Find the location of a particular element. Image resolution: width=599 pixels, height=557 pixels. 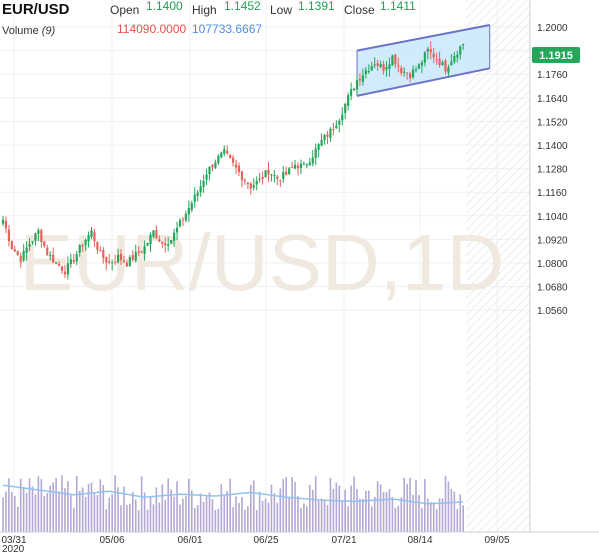

time-tick-label: 06/01 is located at coordinates (189, 540).